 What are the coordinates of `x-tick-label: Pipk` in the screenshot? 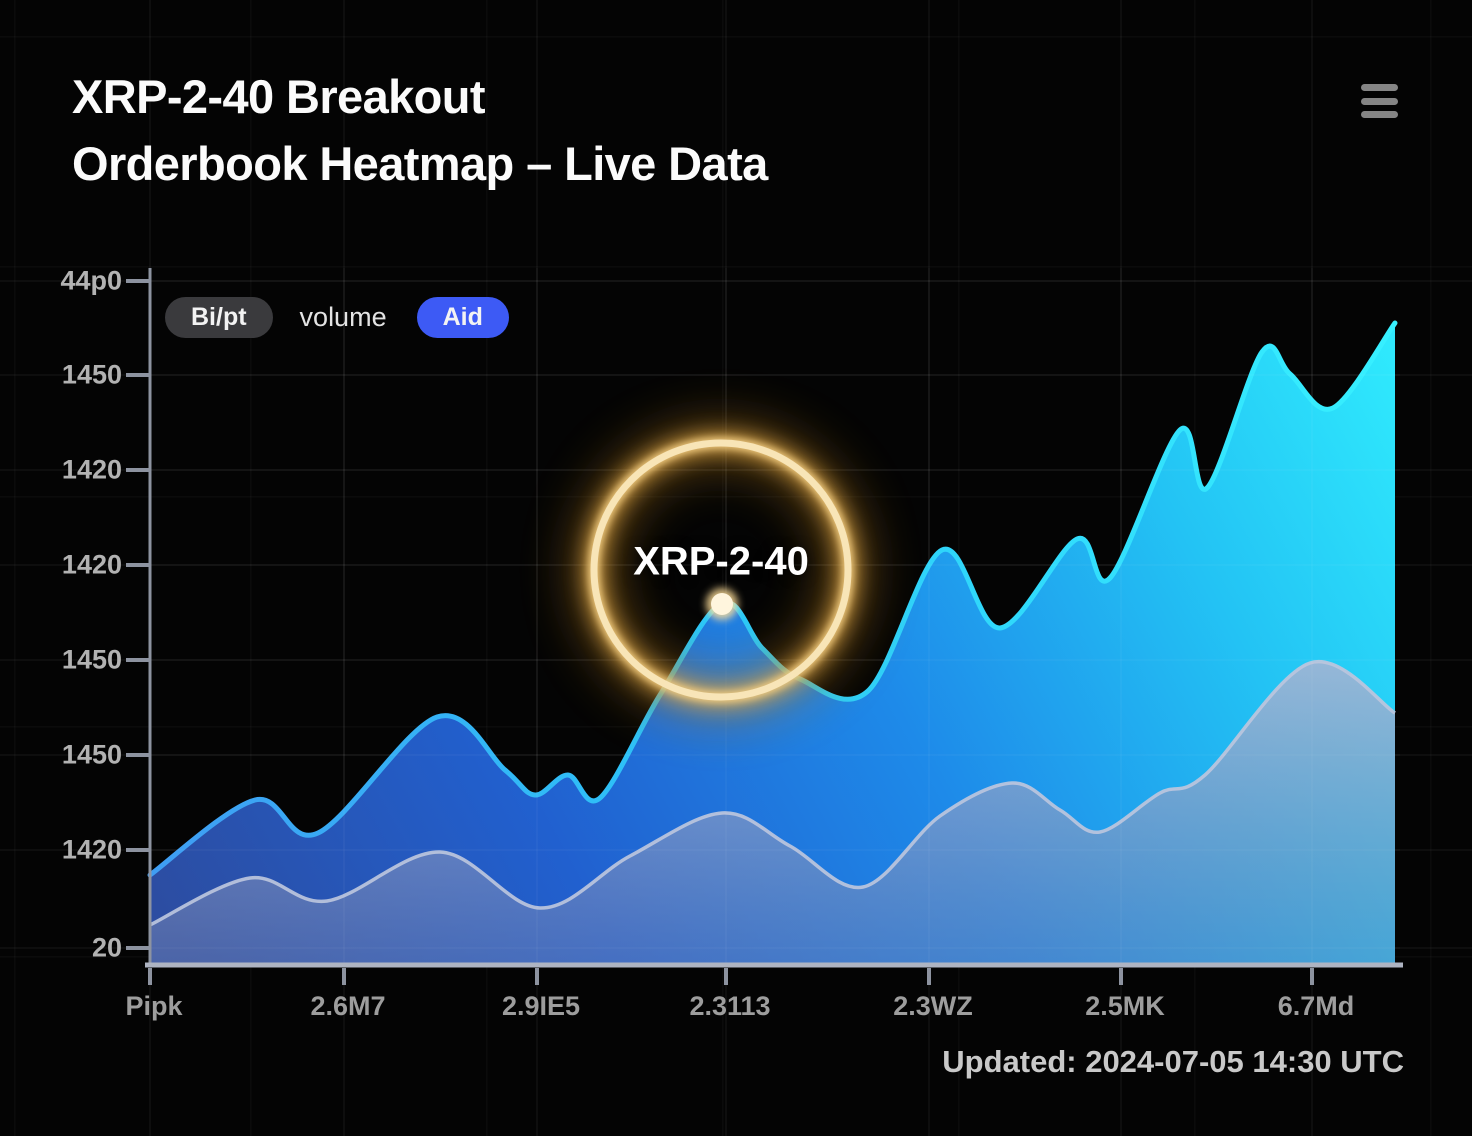 It's located at (154, 1006).